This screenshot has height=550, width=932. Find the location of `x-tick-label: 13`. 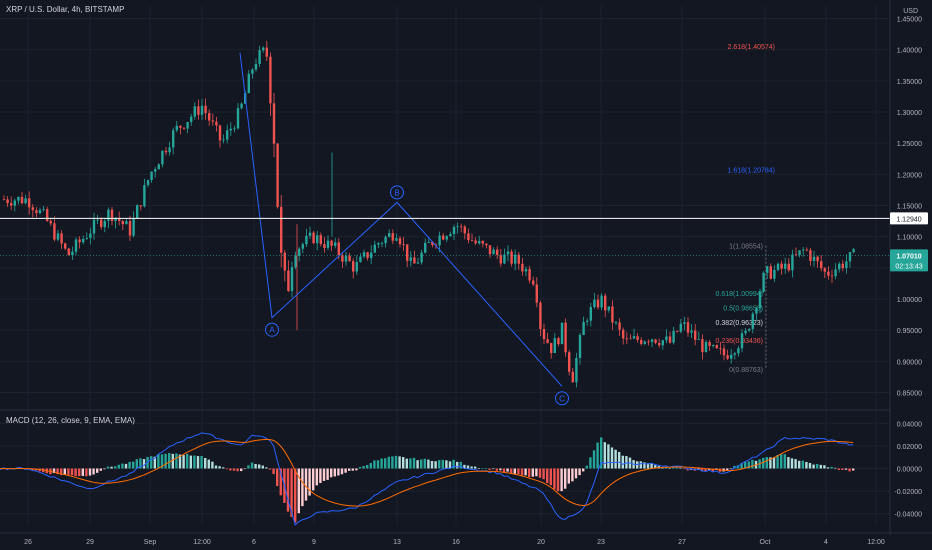

x-tick-label: 13 is located at coordinates (397, 542).